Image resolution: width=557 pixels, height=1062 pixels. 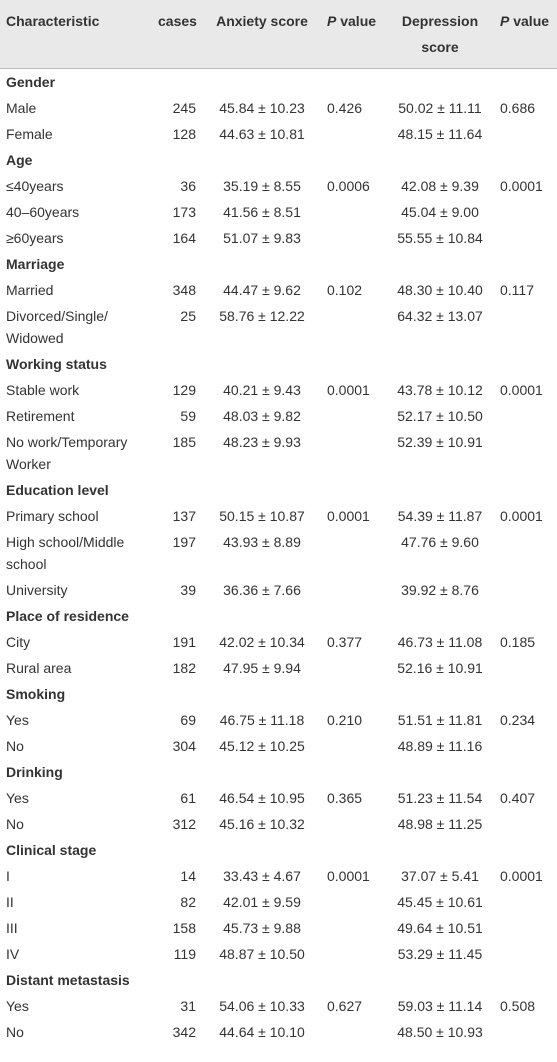 What do you see at coordinates (440, 34) in the screenshot?
I see `header-cell: Depression score` at bounding box center [440, 34].